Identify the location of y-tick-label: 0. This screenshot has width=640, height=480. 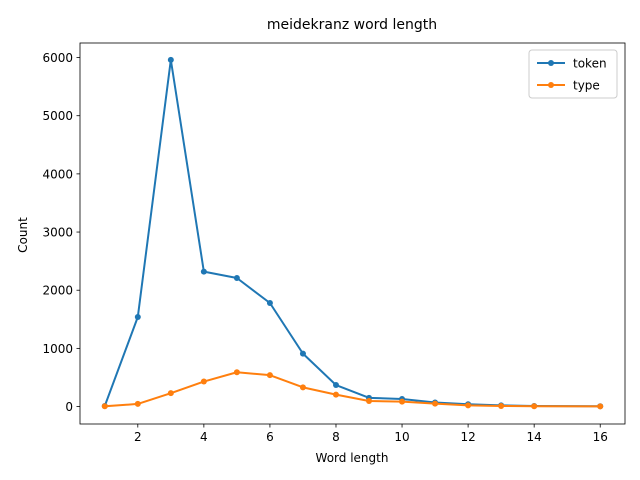
(69, 407).